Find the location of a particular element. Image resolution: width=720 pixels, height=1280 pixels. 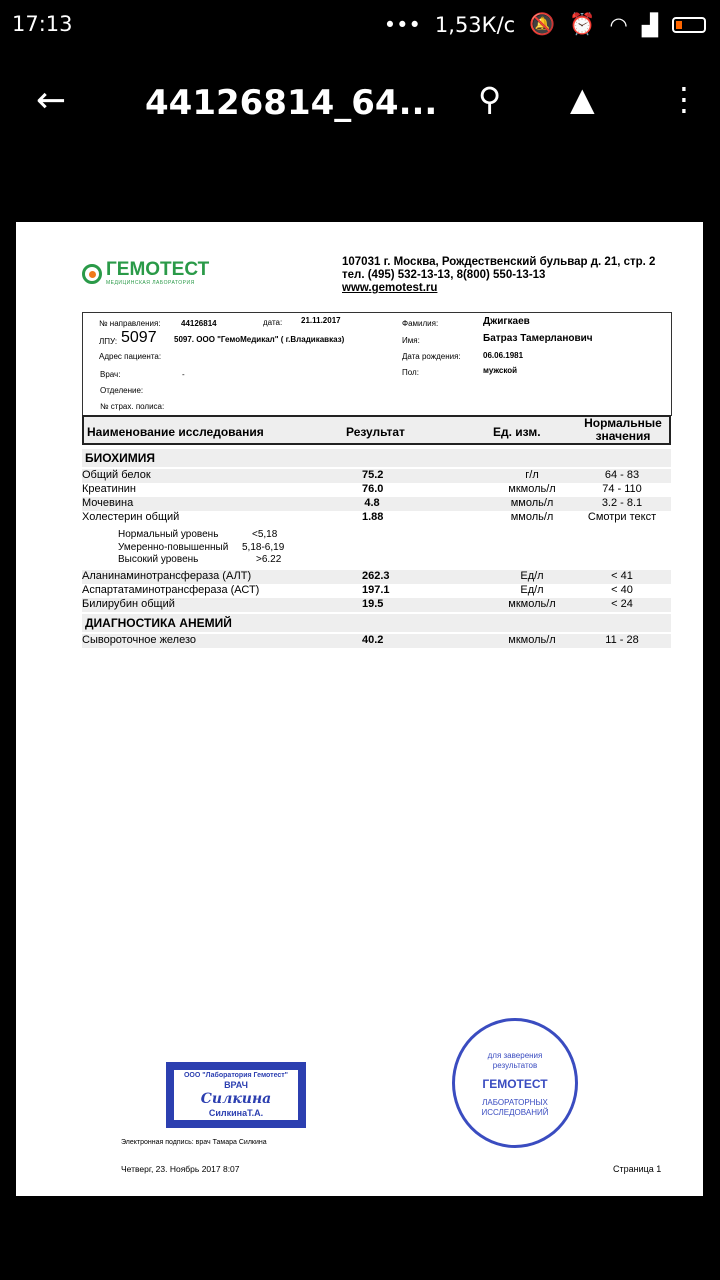

cholesterol-note-value: >6.22 is located at coordinates (269, 559).